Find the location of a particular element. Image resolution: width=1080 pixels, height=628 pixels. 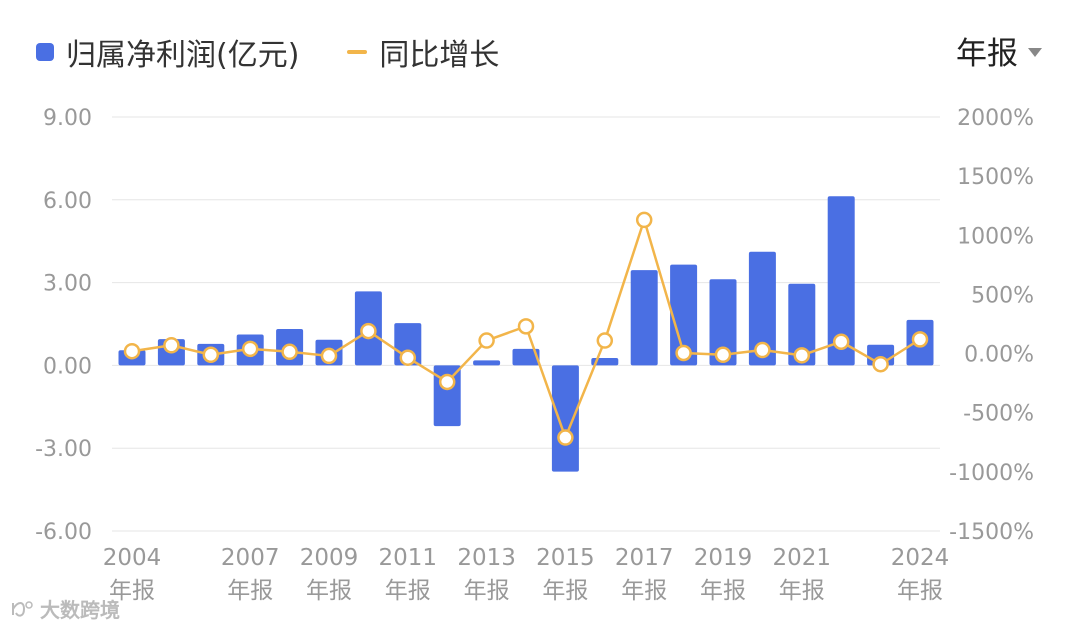

x-tick-year: 2017 is located at coordinates (644, 558).